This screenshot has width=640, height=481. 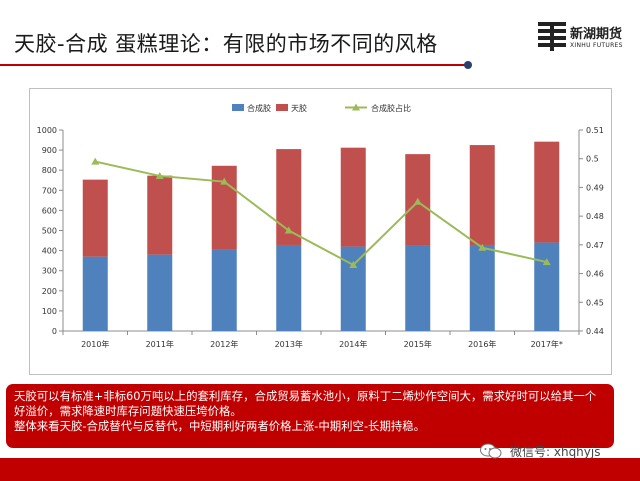 What do you see at coordinates (49, 210) in the screenshot?
I see `y-left-tick-label: 600` at bounding box center [49, 210].